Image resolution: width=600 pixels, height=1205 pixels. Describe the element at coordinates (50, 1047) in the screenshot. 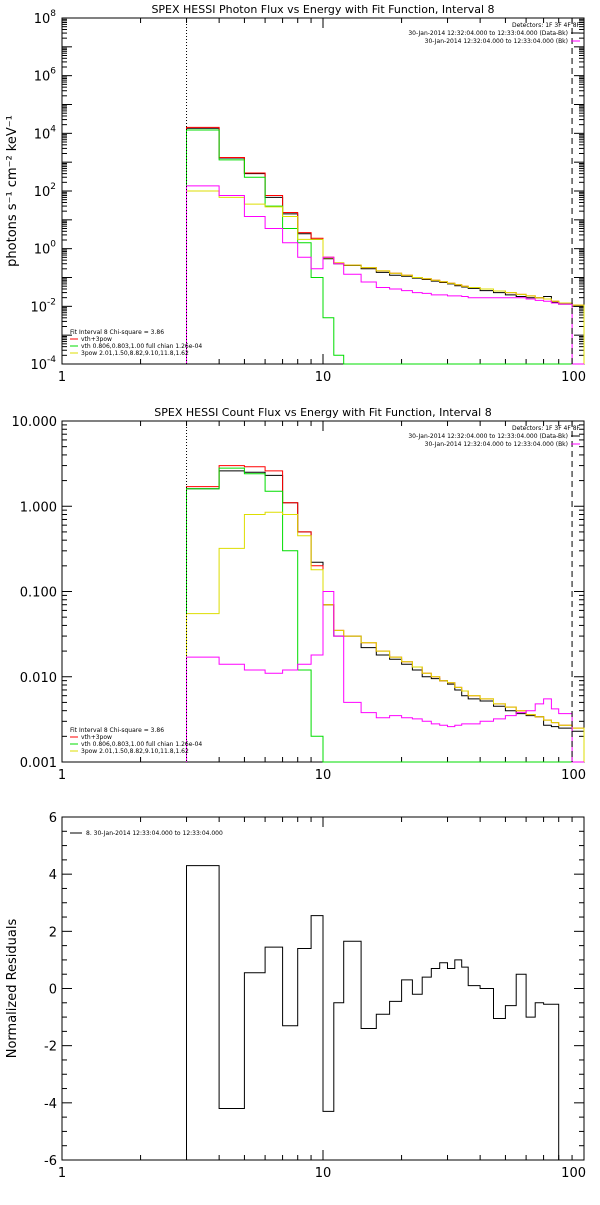

I see `y-tick-label: -2` at that location.